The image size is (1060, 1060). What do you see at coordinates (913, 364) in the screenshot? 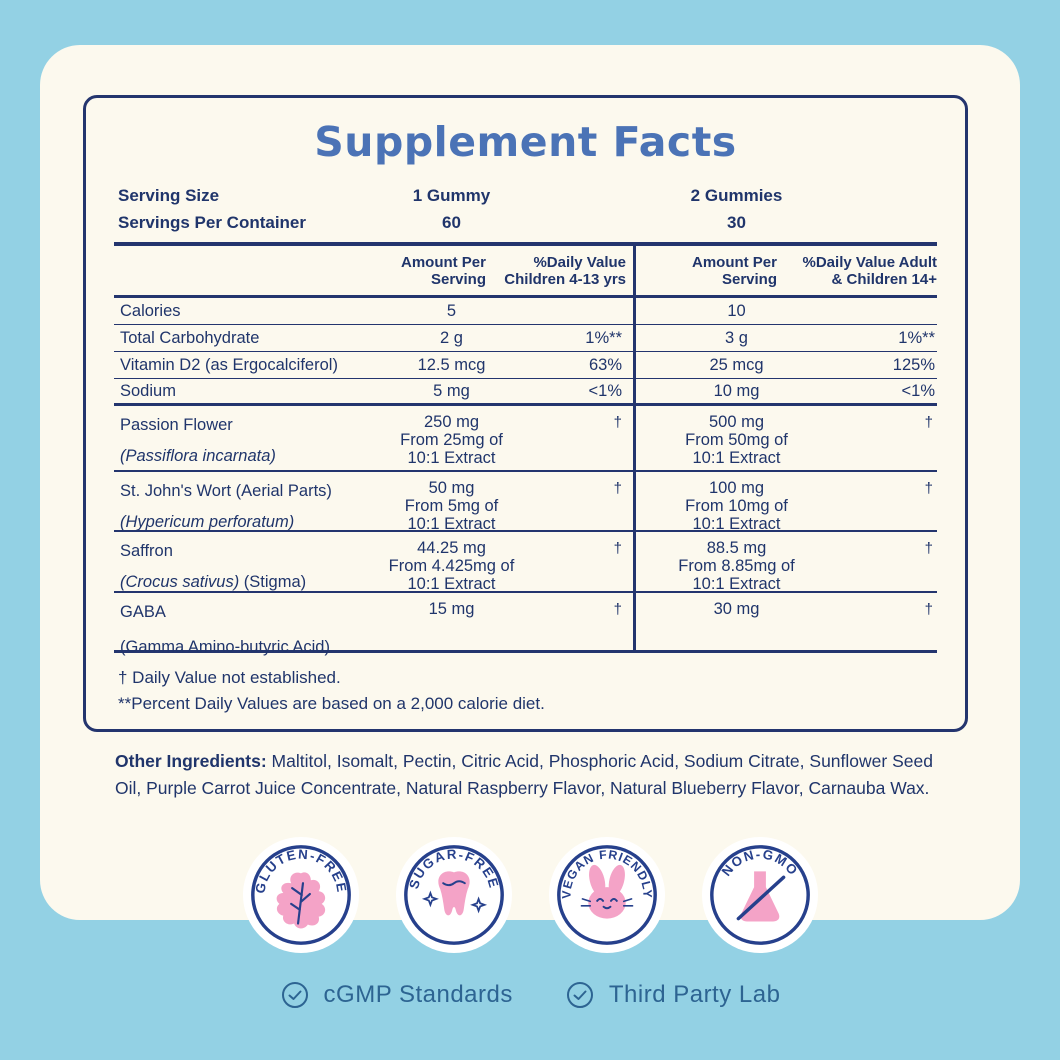
I see `nutrient-dv-2: 125%` at bounding box center [913, 364].